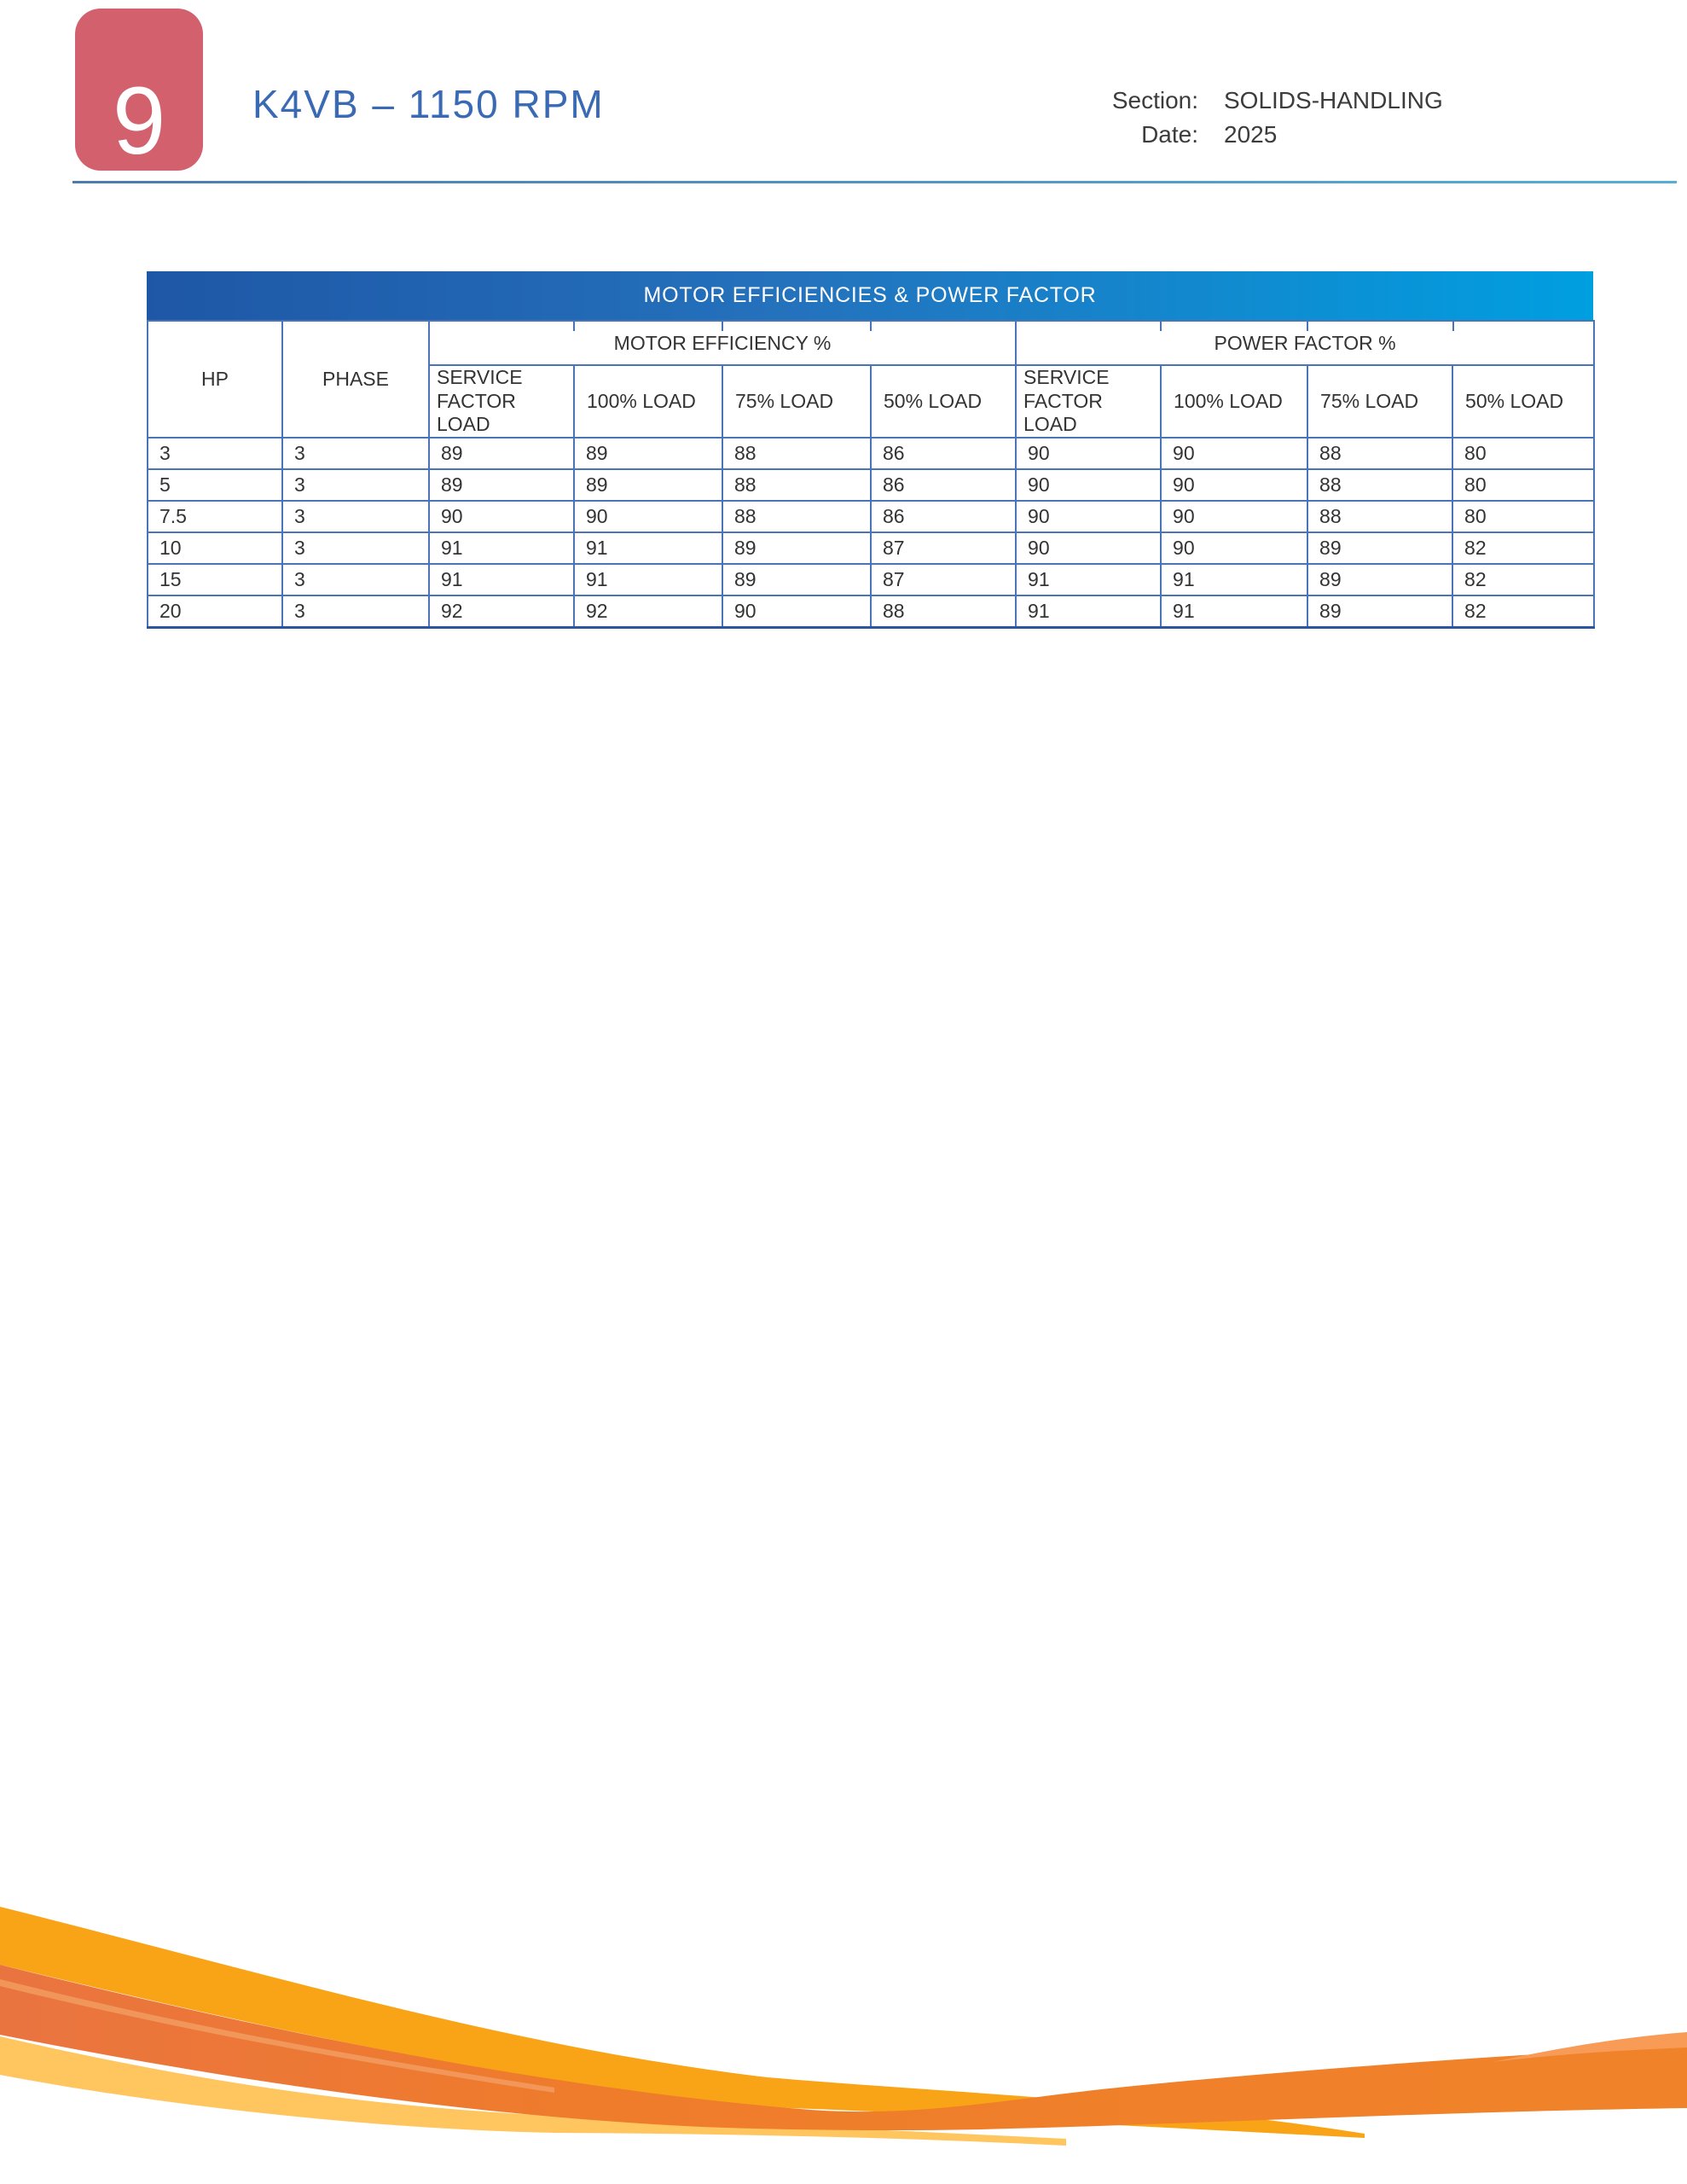  I want to click on table-cell: 10, so click(215, 548).